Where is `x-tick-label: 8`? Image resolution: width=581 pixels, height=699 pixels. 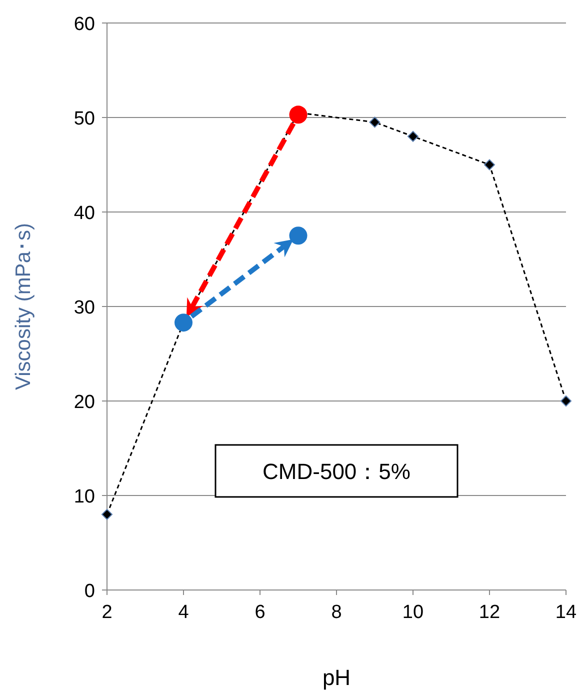
x-tick-label: 8 is located at coordinates (336, 612).